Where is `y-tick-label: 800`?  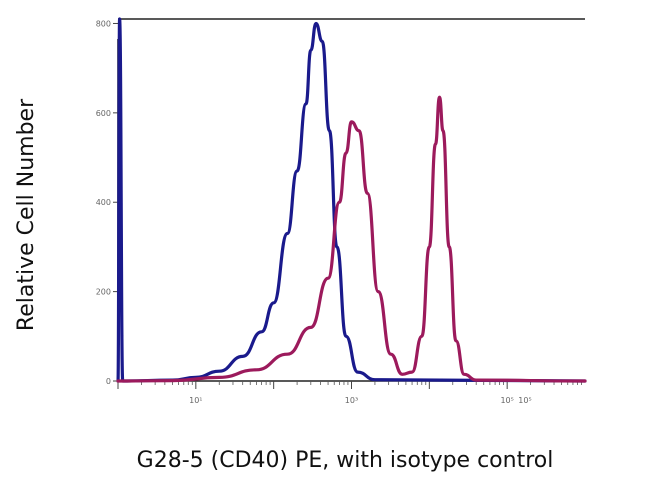 y-tick-label: 800 is located at coordinates (103, 23).